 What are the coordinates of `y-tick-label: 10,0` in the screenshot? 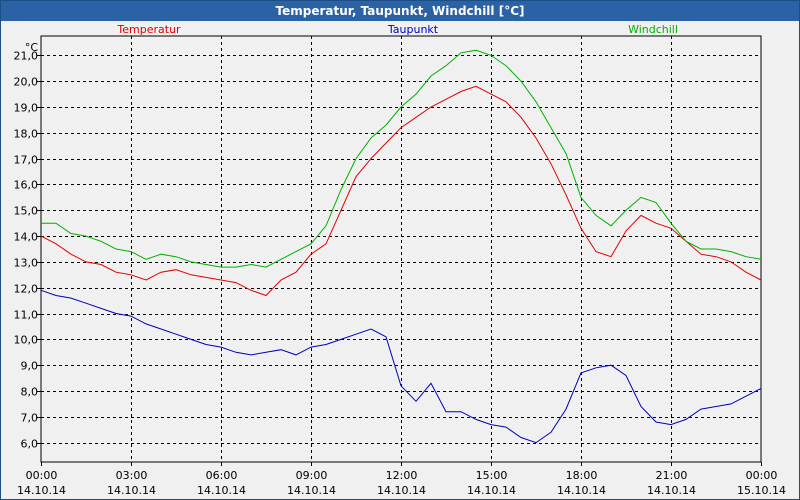 It's located at (26, 340).